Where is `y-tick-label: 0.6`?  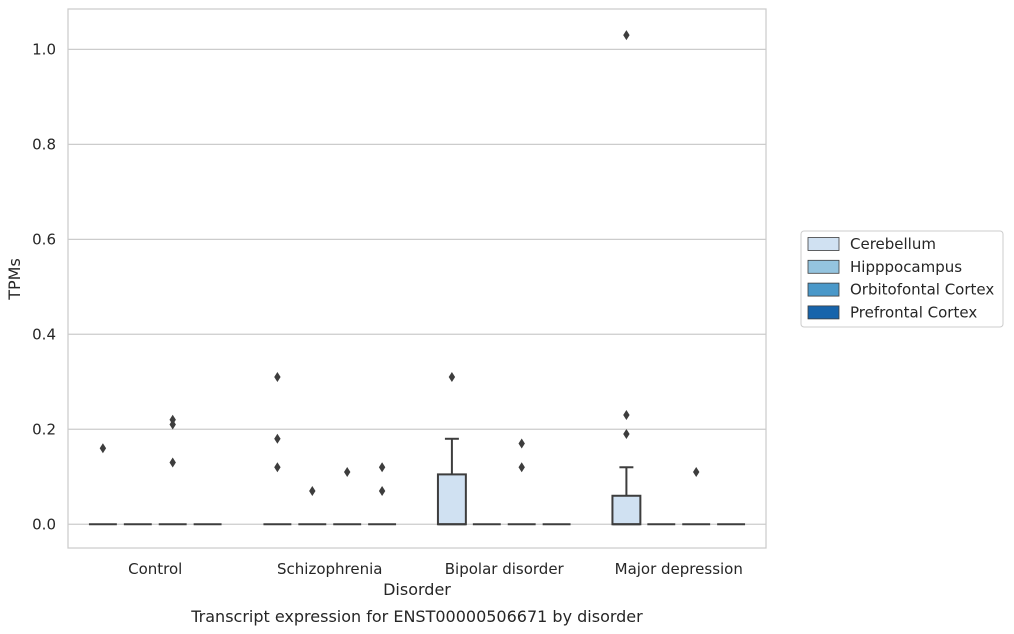
y-tick-label: 0.6 is located at coordinates (44, 239).